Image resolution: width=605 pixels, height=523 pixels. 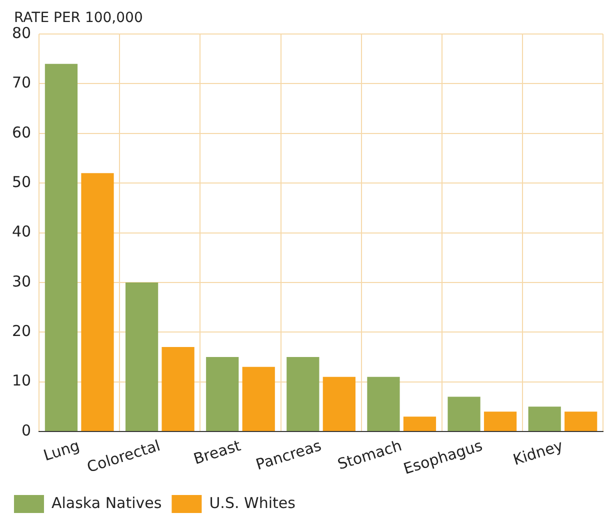 What do you see at coordinates (22, 331) in the screenshot?
I see `y-tick-label: 20` at bounding box center [22, 331].